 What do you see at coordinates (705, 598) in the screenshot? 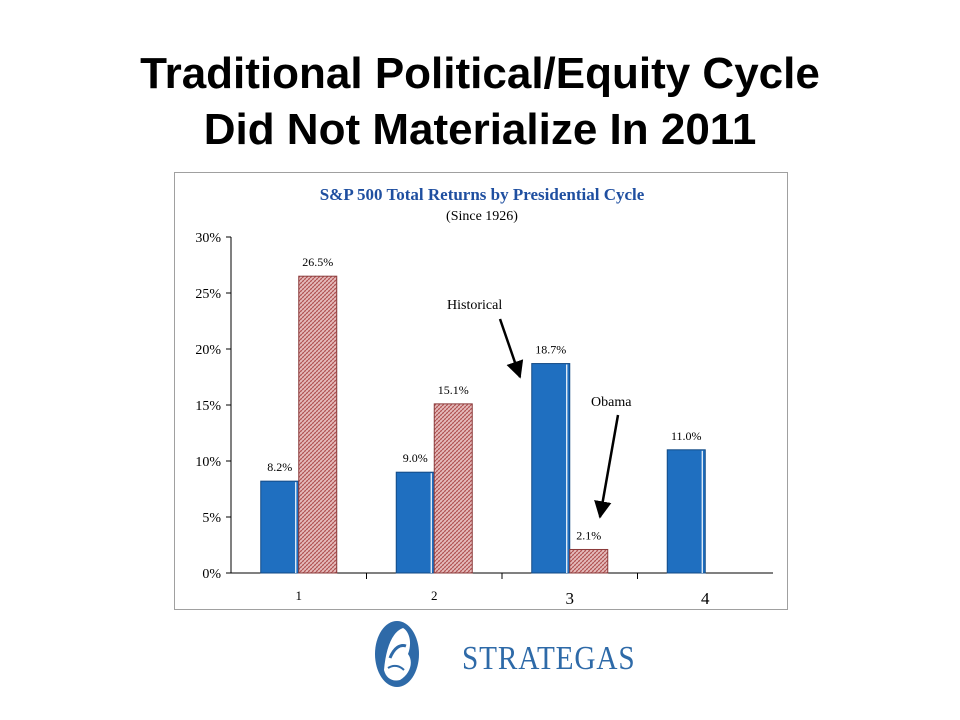
I see `x-tick-label: 4` at bounding box center [705, 598].